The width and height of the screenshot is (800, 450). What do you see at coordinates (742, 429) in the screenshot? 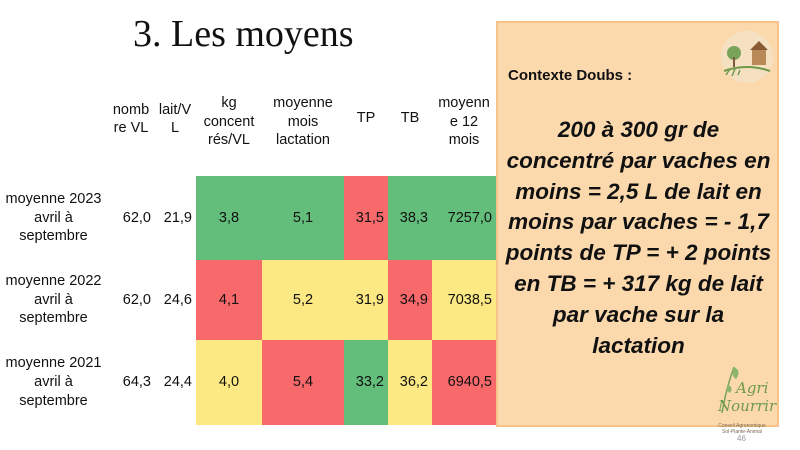
I see `logo-subtitle: Conseil Agronomique Sol-Plante-Animal` at bounding box center [742, 429].